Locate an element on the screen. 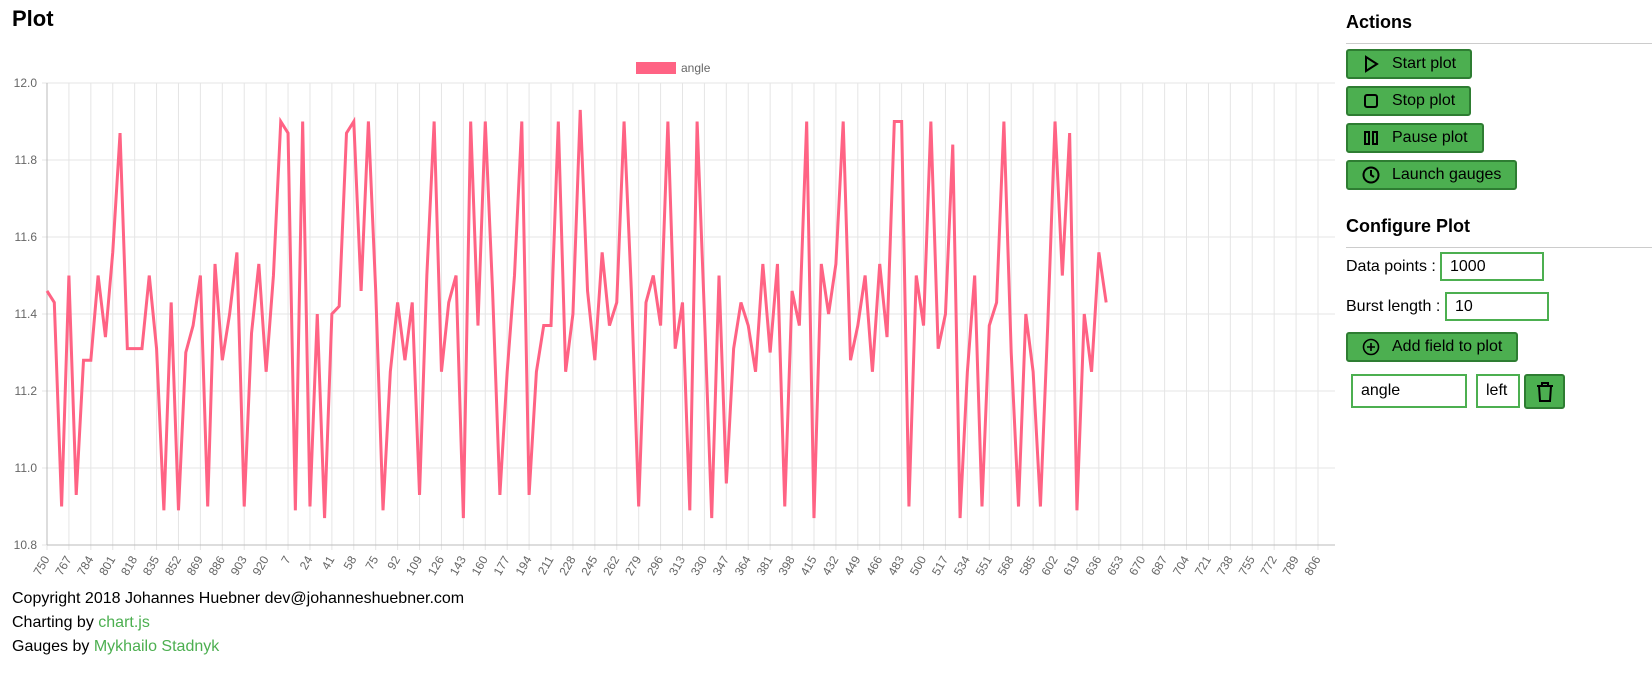  button-label: Stop plot is located at coordinates (1424, 100).